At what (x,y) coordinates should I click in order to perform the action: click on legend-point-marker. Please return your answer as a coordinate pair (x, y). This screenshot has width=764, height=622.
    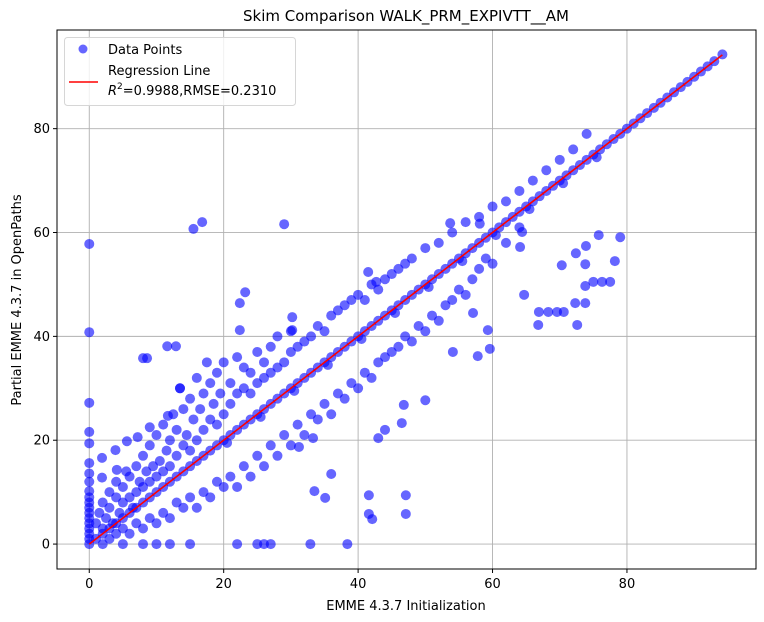
    Looking at the image, I should click on (83, 49).